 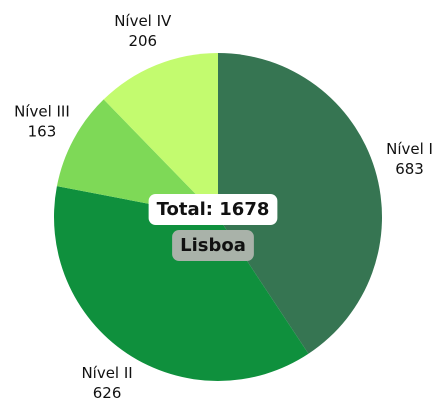 What do you see at coordinates (409, 169) in the screenshot?
I see `slice-value: 683` at bounding box center [409, 169].